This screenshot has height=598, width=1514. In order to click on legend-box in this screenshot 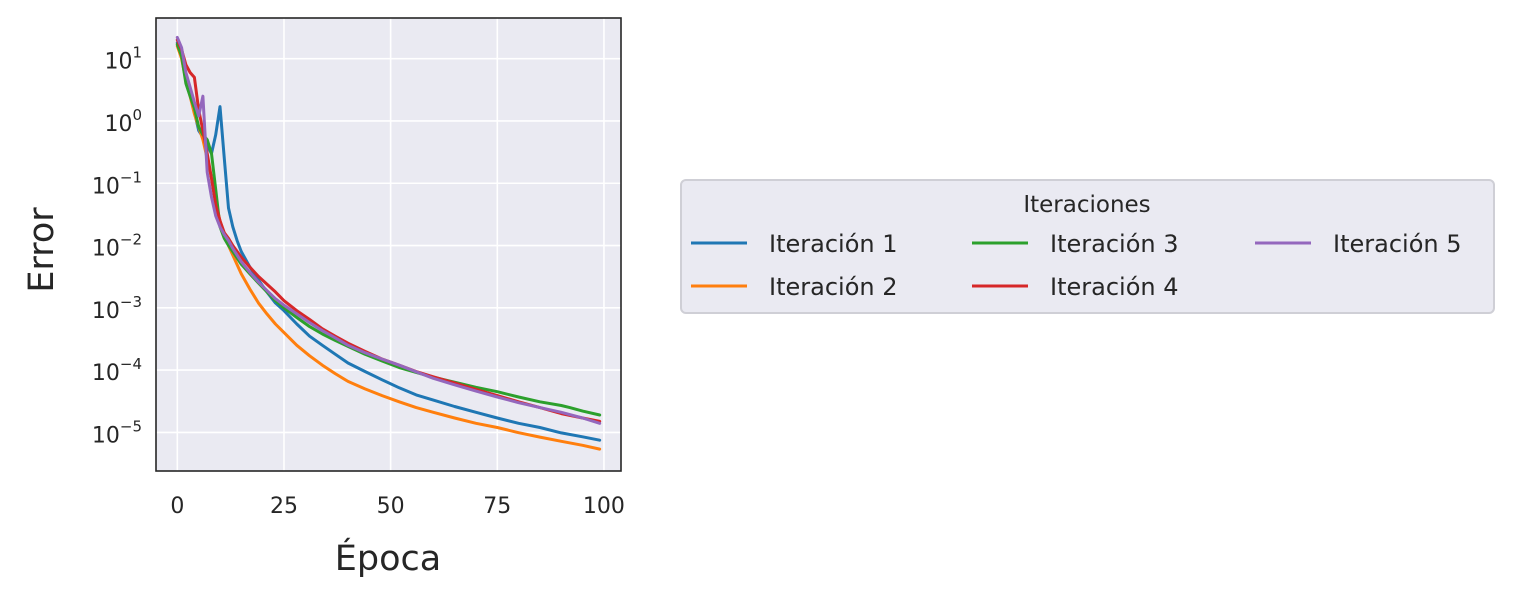, I will do `click(1087, 246)`.